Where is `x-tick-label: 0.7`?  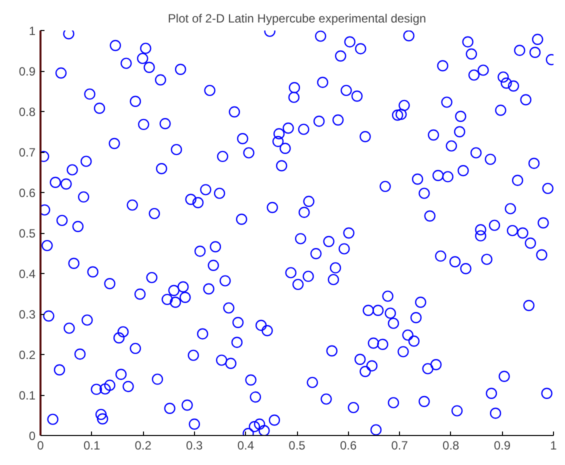 x-tick-label: 0.7 is located at coordinates (399, 445).